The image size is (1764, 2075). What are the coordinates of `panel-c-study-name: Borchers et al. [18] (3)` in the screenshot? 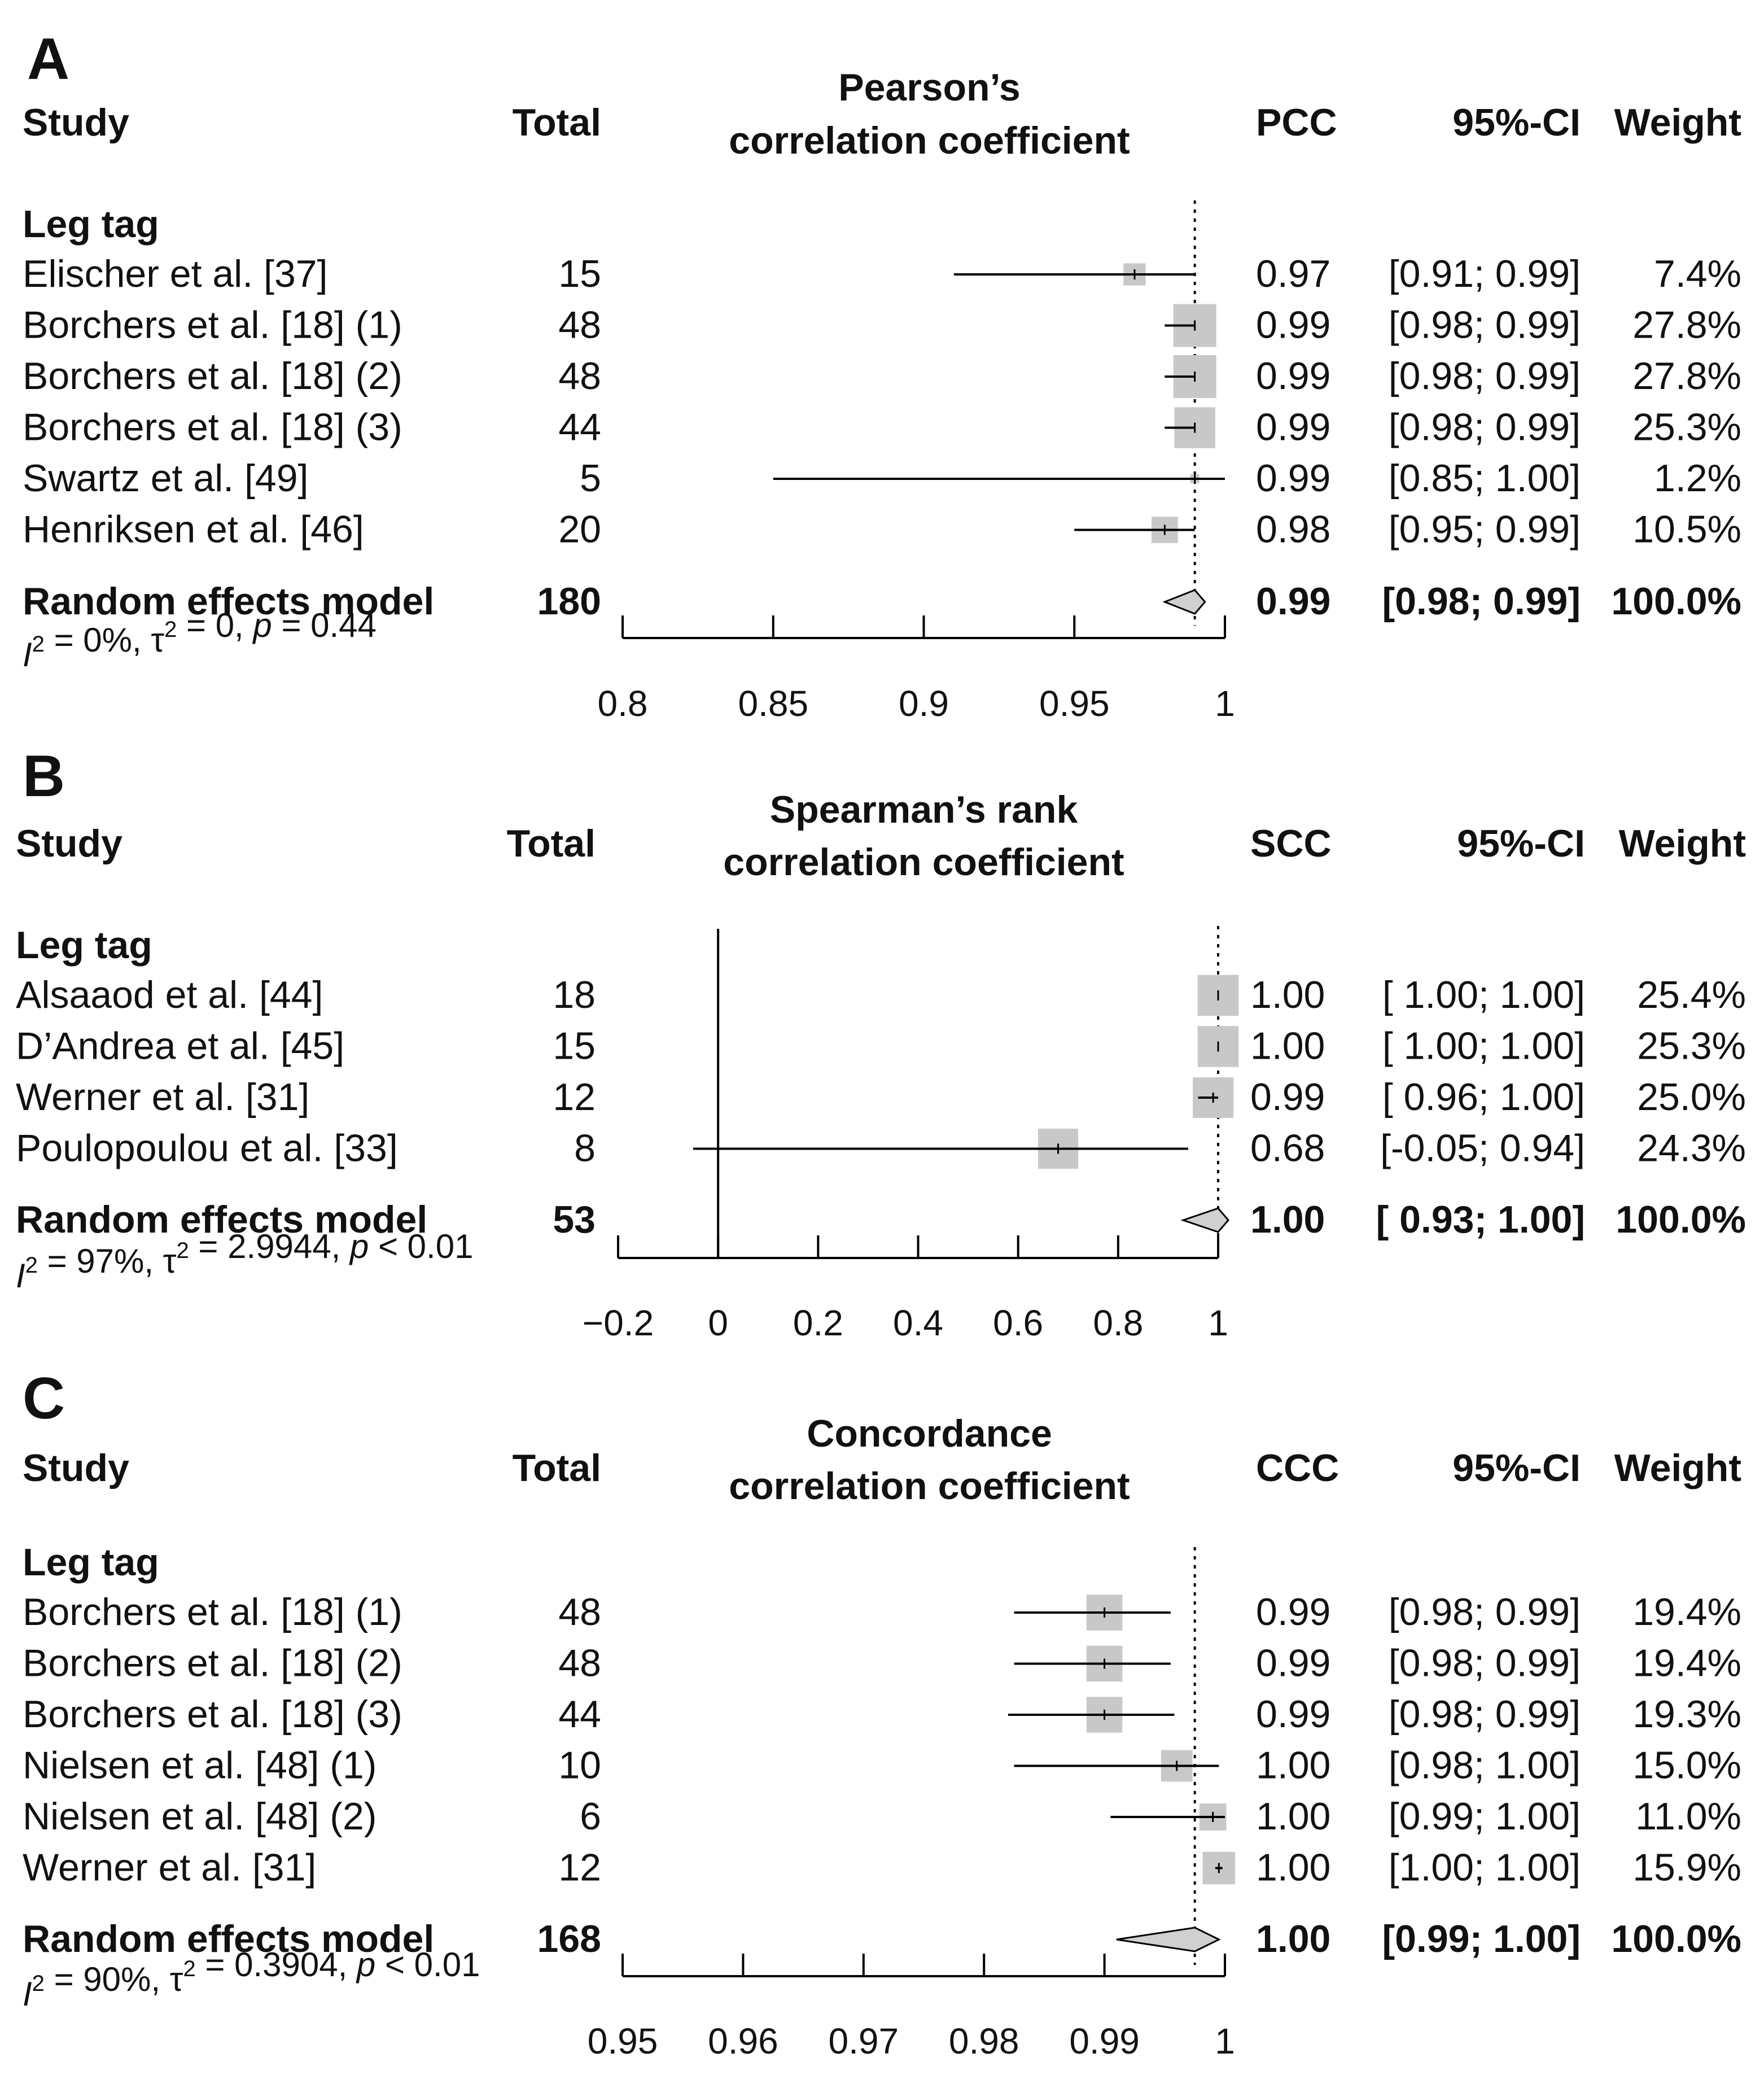 It's located at (212, 1714).